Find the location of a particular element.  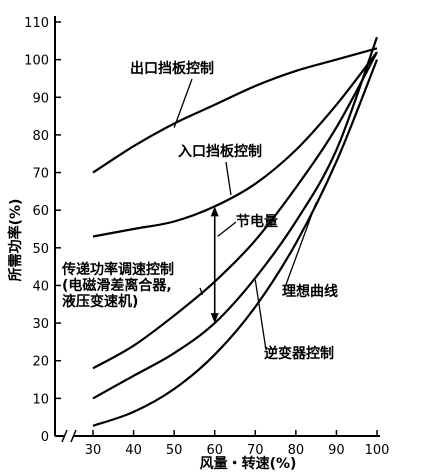

annotation-label-energy-saving: 节电量 is located at coordinates (257, 221).